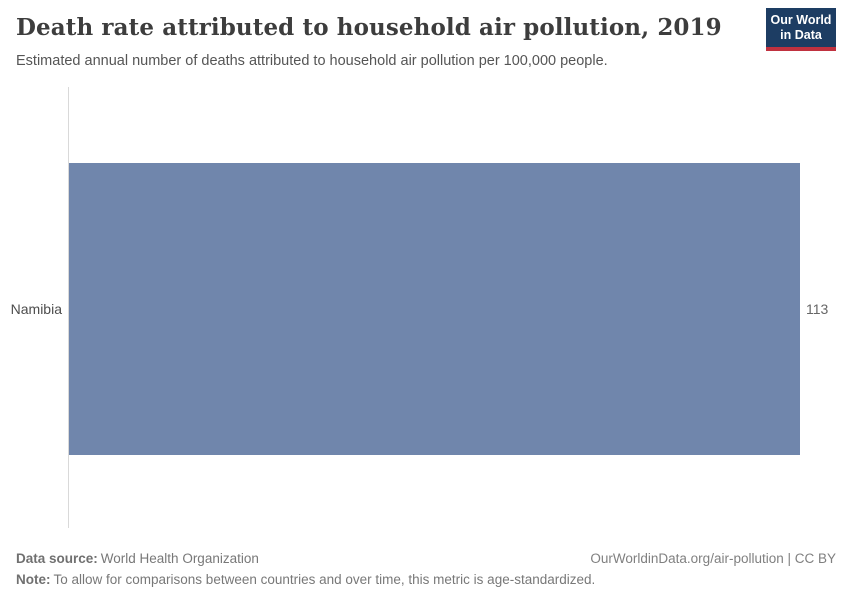 This screenshot has width=850, height=600. What do you see at coordinates (179, 558) in the screenshot?
I see `data-source-value: World Health Organization` at bounding box center [179, 558].